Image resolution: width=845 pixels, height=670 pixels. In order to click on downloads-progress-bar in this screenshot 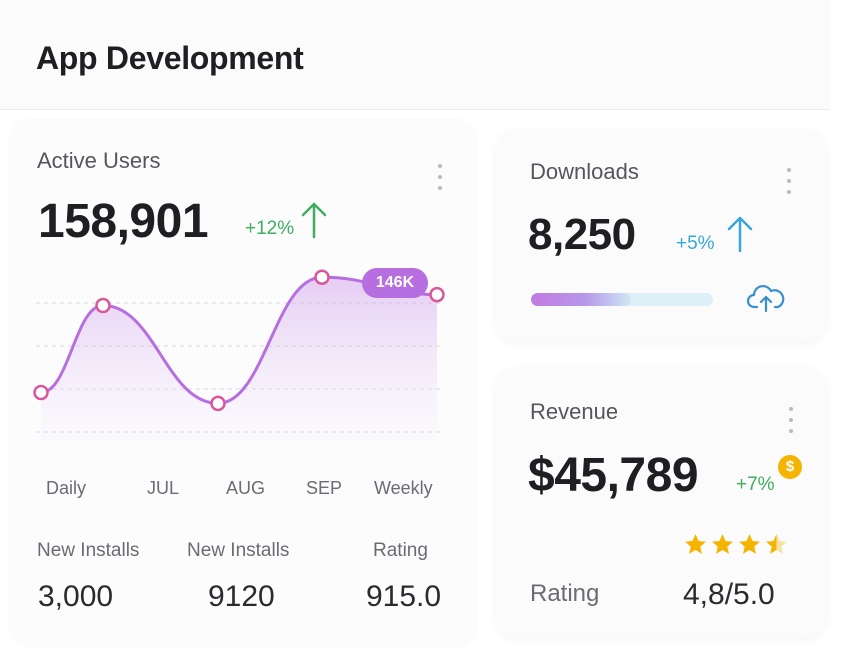, I will do `click(622, 299)`.